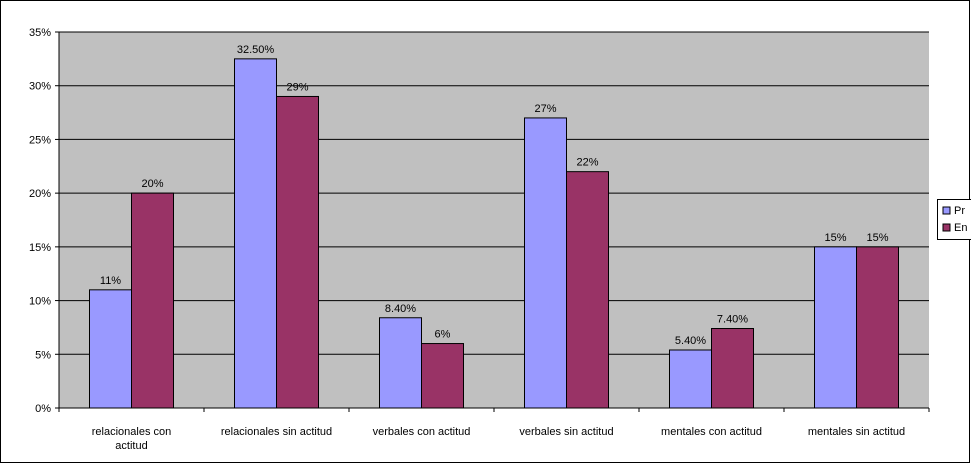 The width and height of the screenshot is (971, 464). Describe the element at coordinates (443, 335) in the screenshot. I see `data-label: 6%` at that location.